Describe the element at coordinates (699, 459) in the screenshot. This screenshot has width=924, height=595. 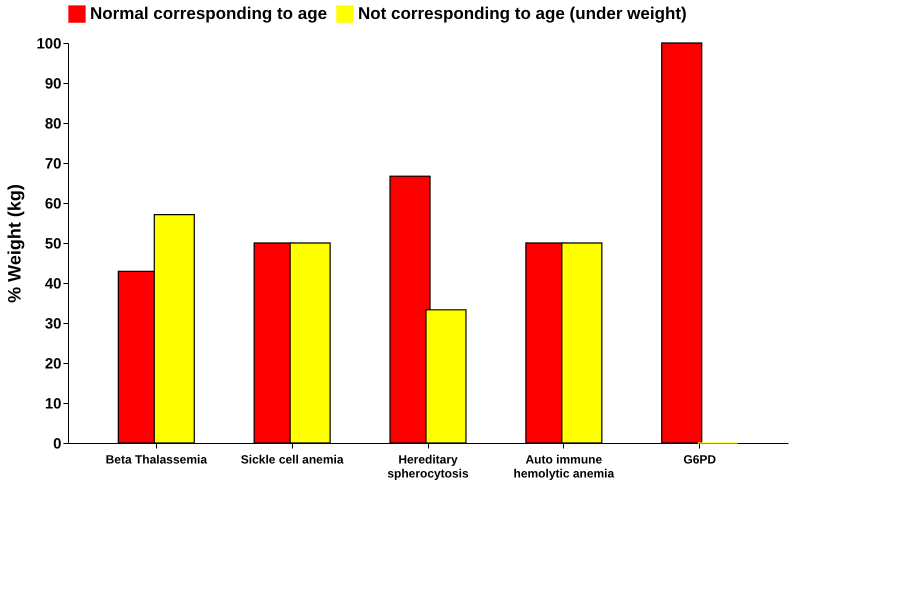
I see `x-tick-label: G6PD` at that location.